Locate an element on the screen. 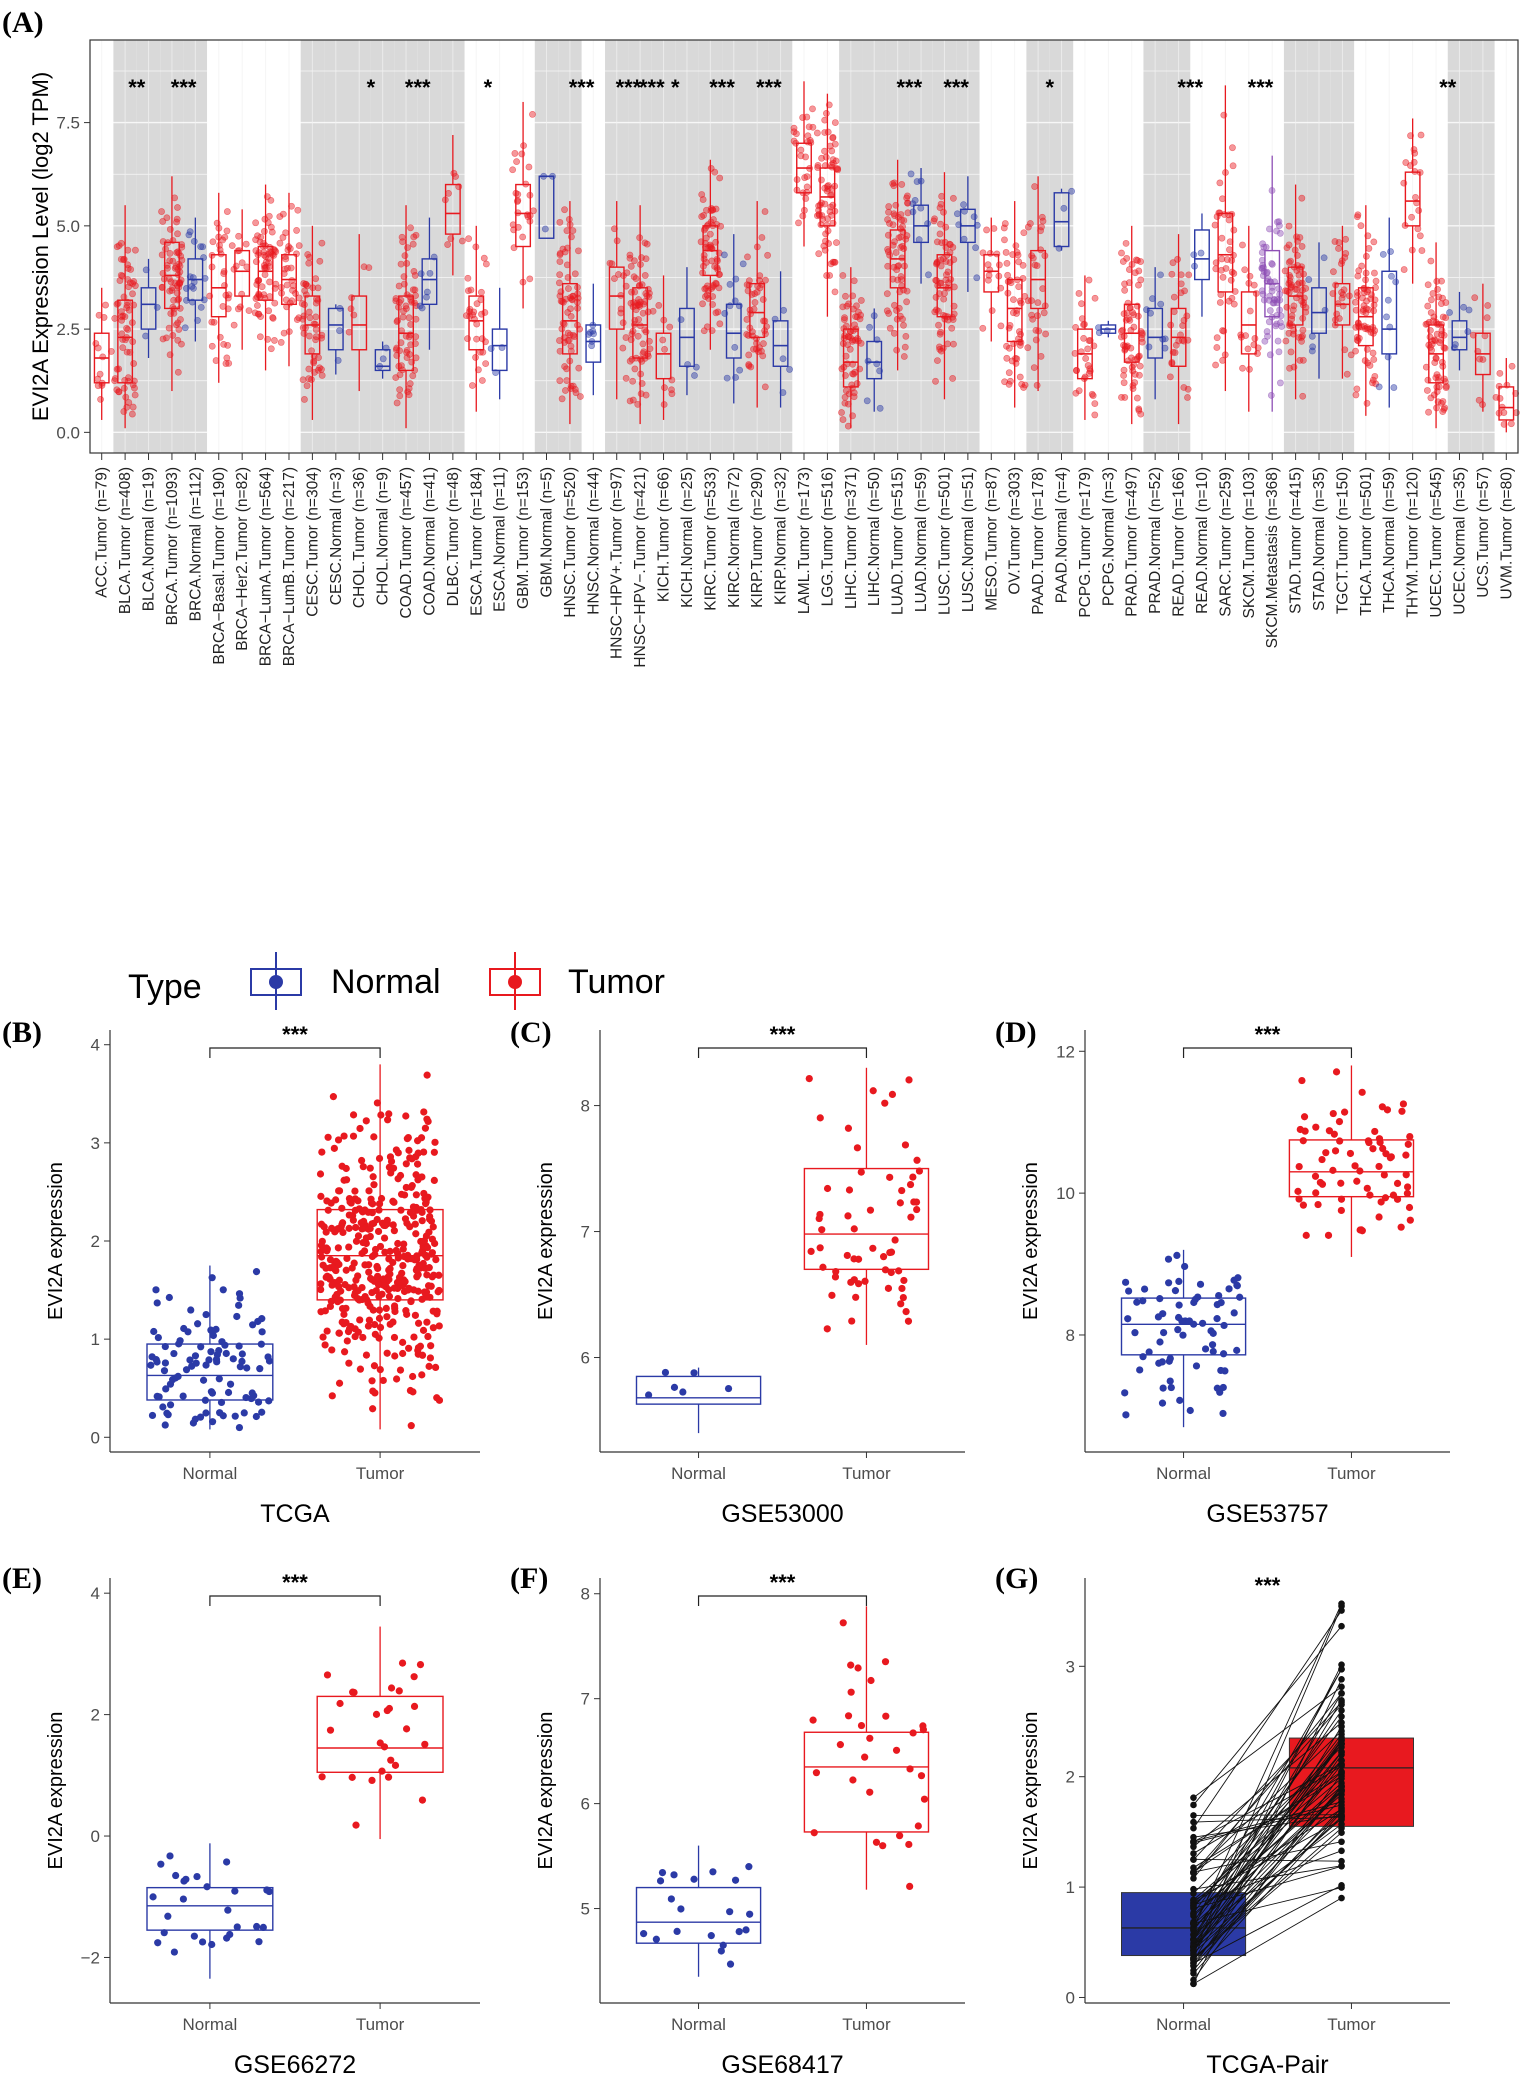 The width and height of the screenshot is (1525, 2073). group-tumor is located at coordinates (380, 1247).